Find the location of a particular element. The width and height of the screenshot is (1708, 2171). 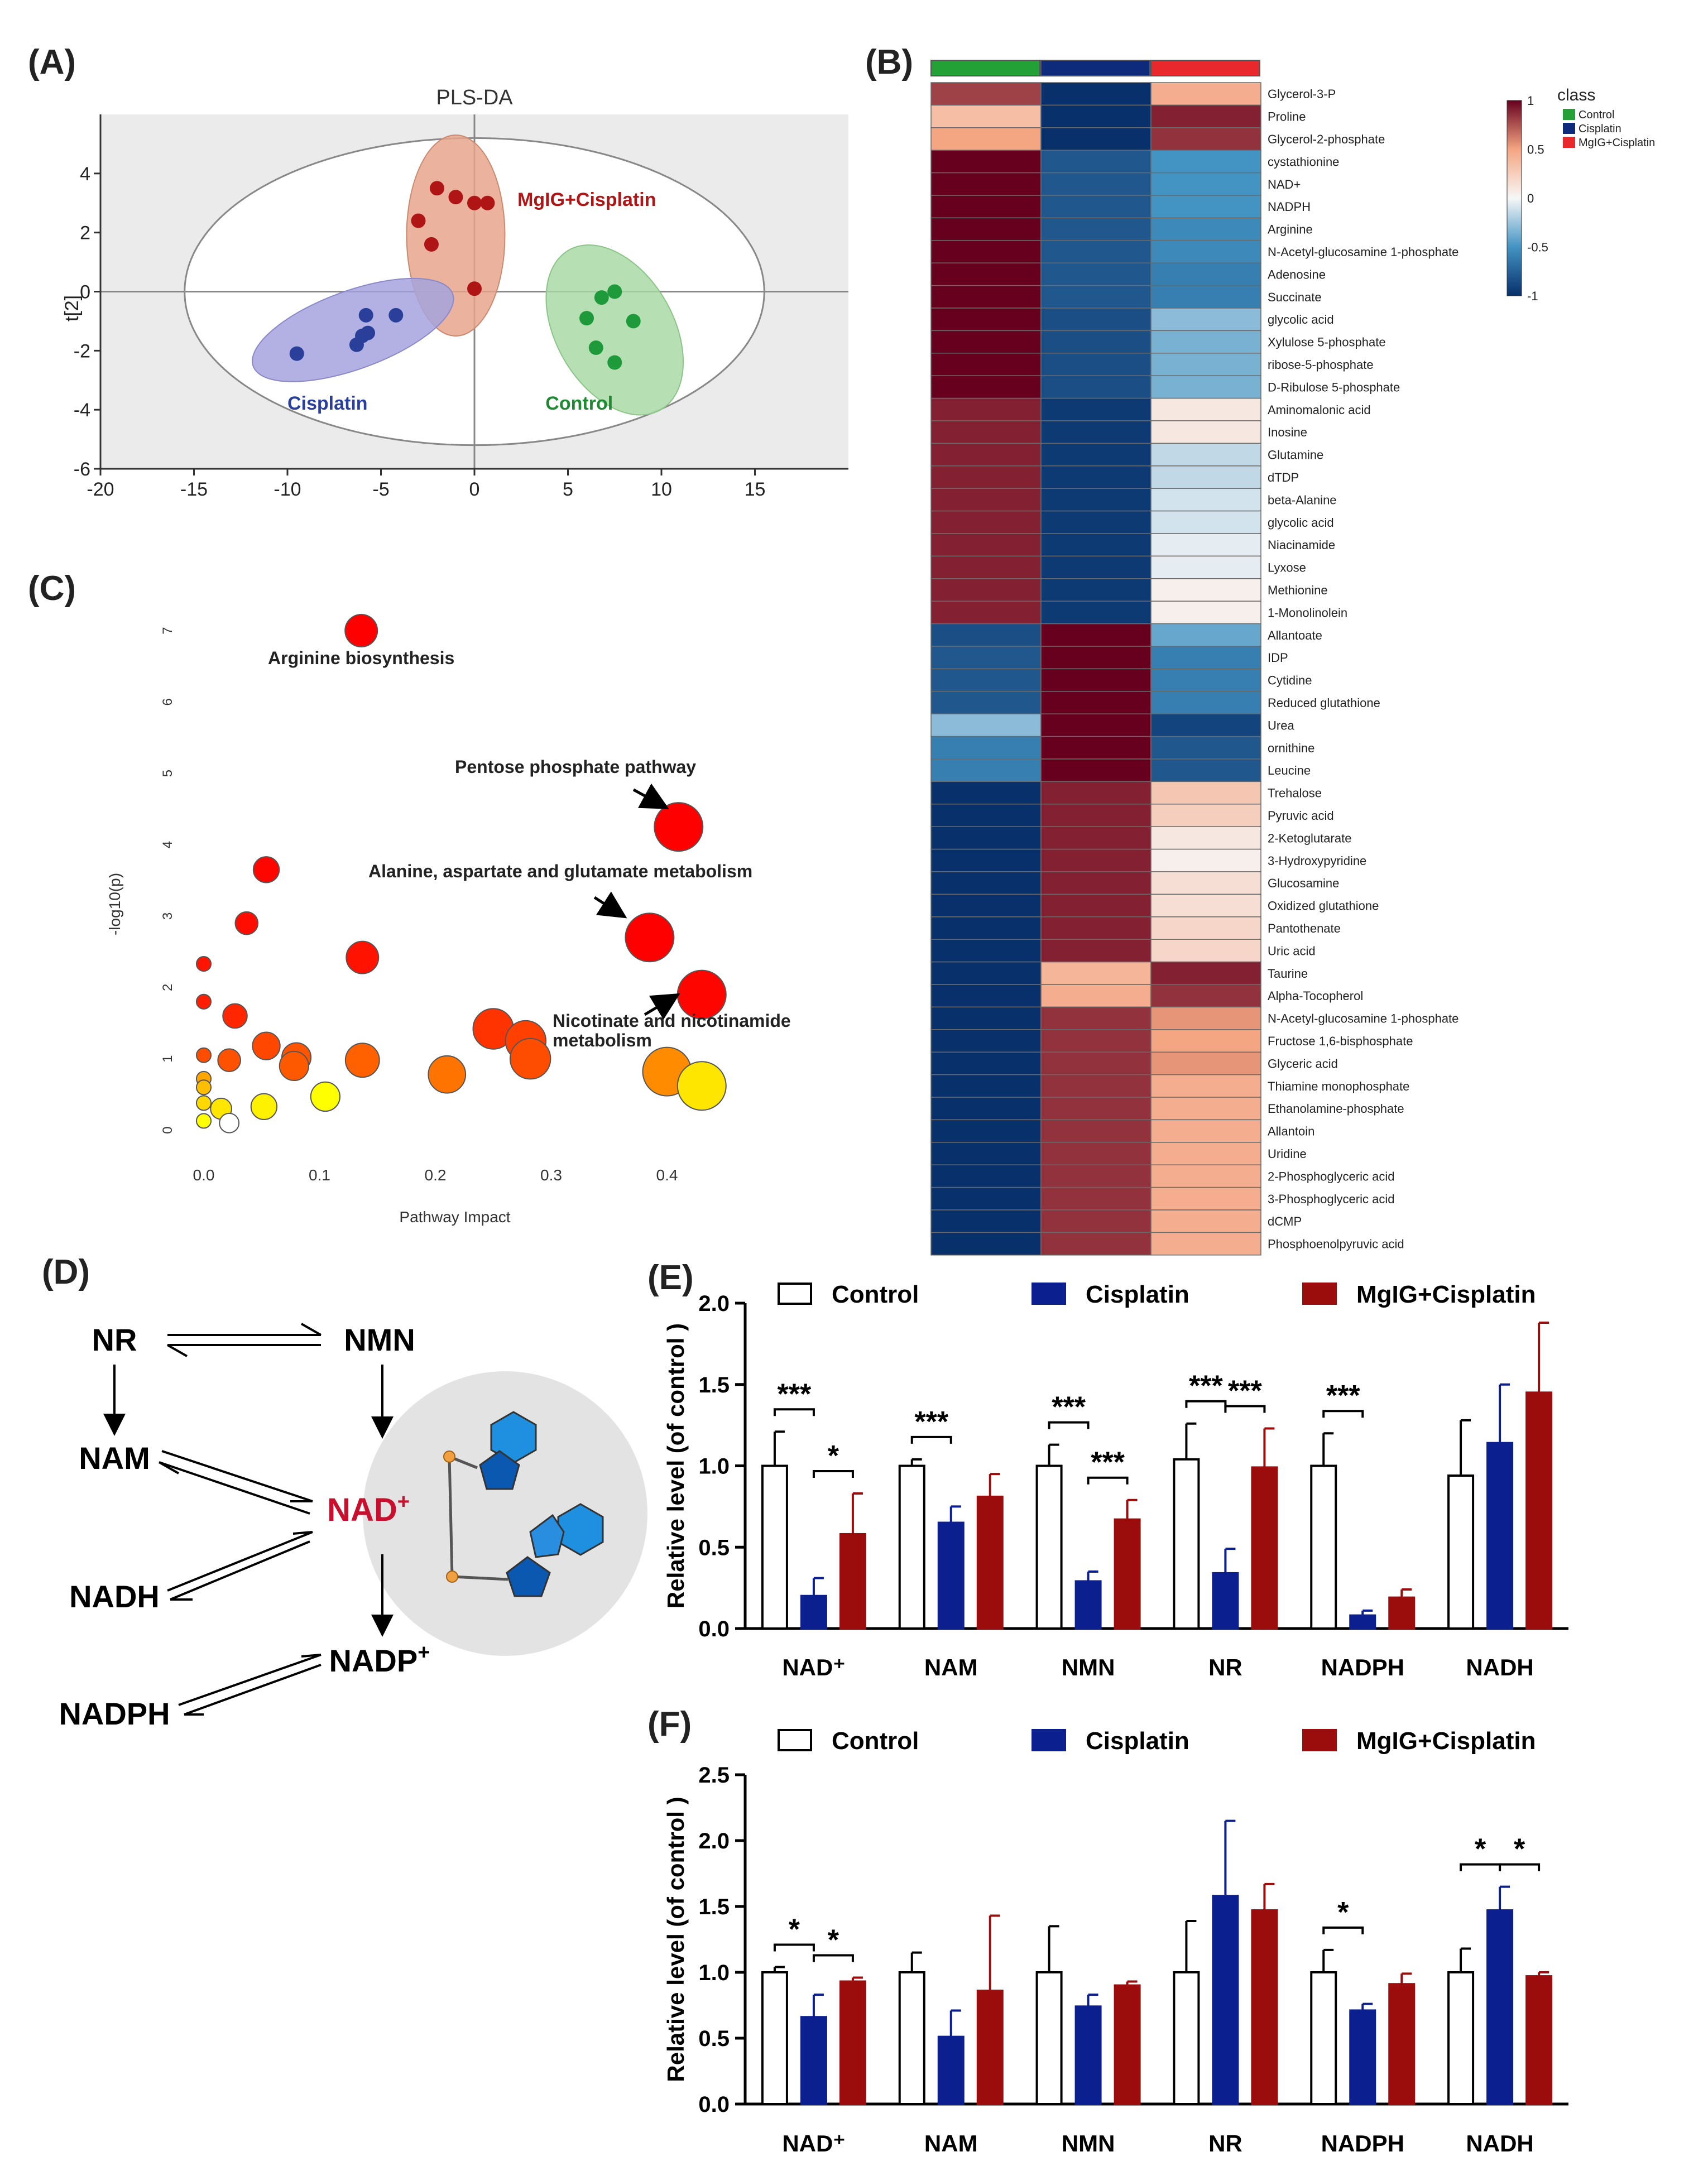

label-mglg: MgIG+Cisplatin is located at coordinates (586, 199).